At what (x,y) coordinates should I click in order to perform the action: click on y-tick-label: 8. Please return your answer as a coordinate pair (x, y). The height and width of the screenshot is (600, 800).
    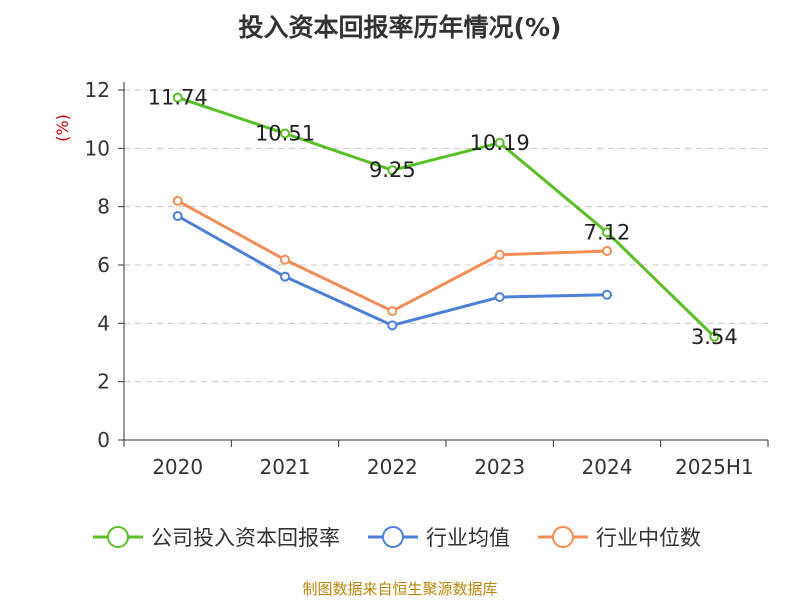
    Looking at the image, I should click on (103, 207).